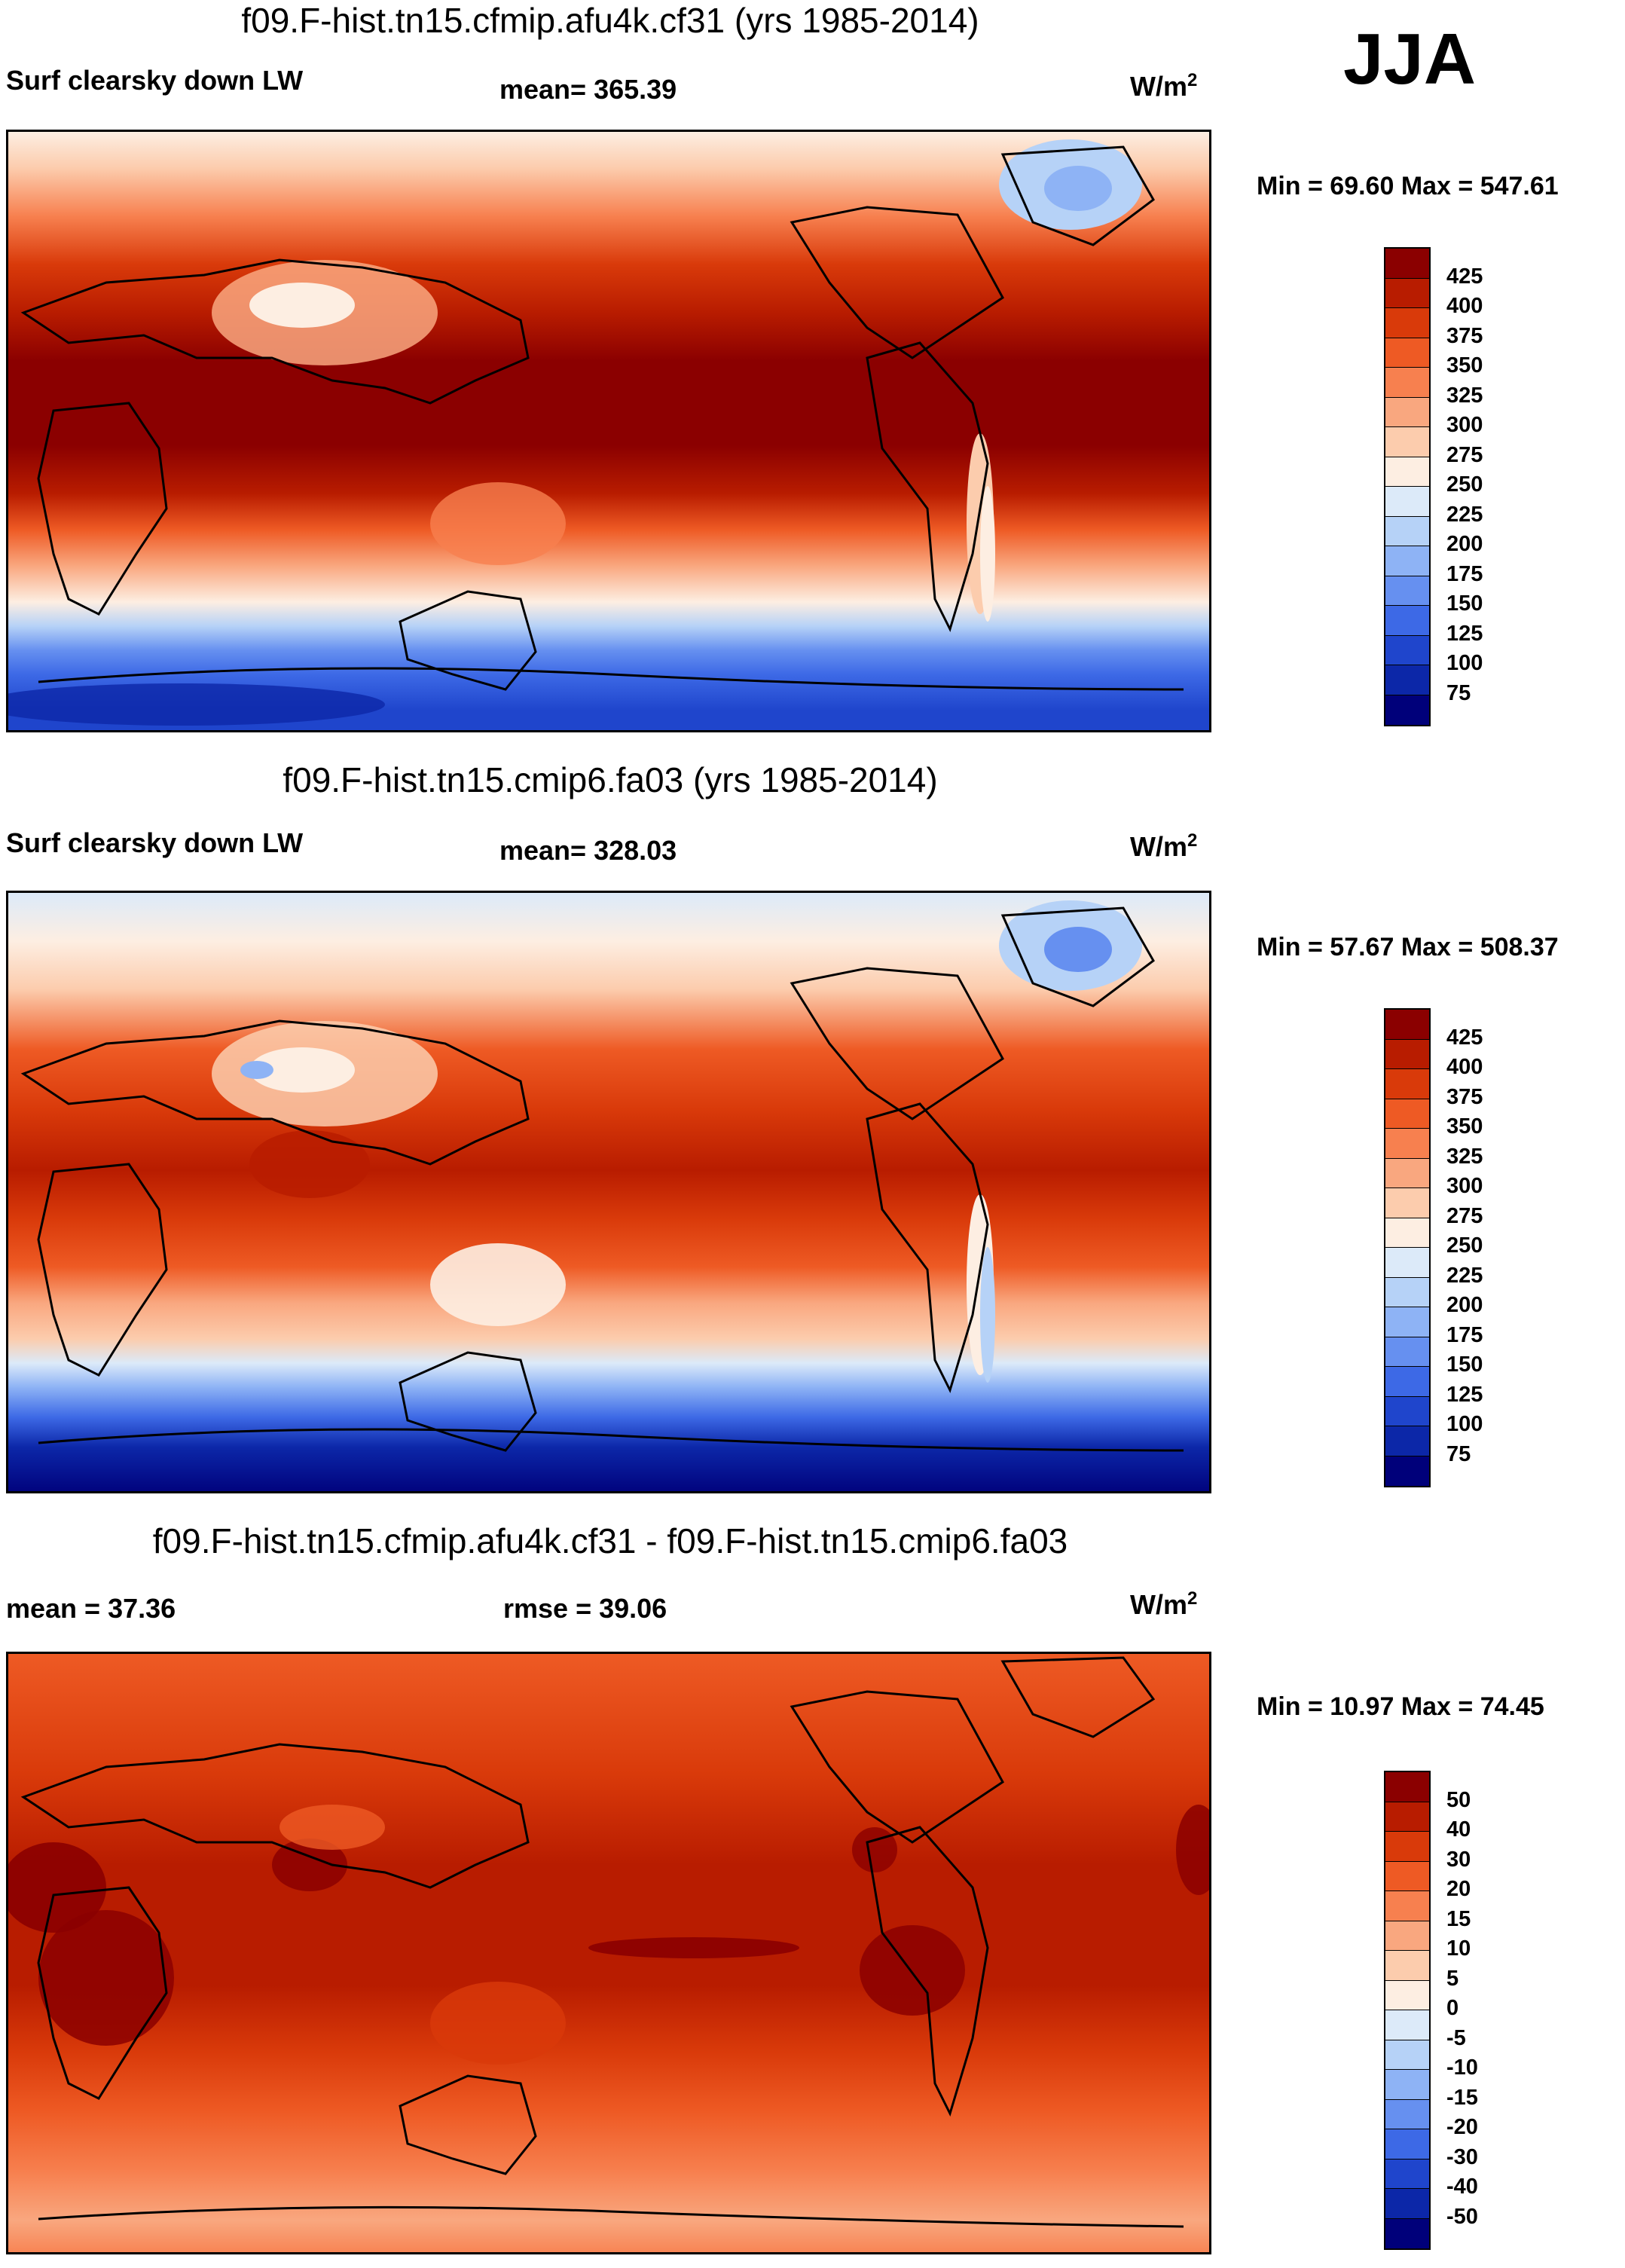 Image resolution: width=1625 pixels, height=2268 pixels. I want to click on colorbar-1-tick-label: 350, so click(1464, 365).